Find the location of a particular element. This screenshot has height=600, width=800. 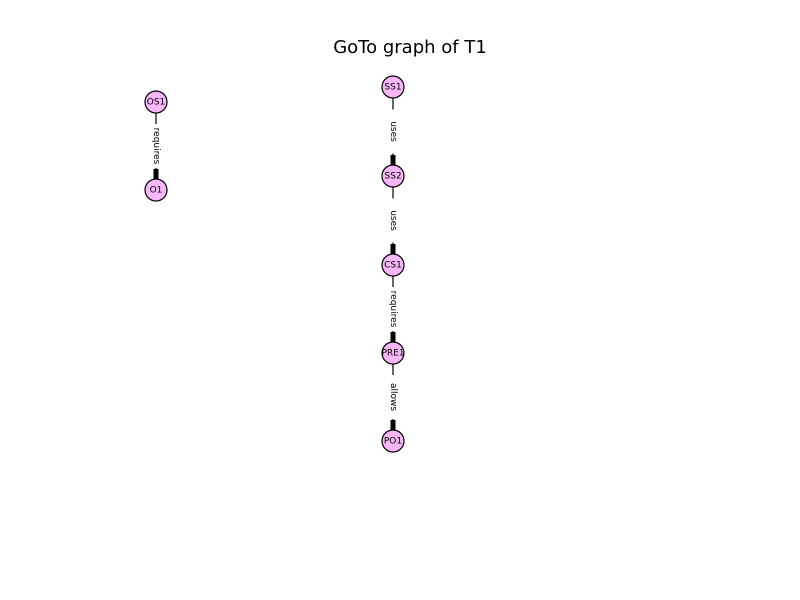

node-o1: O1 is located at coordinates (156, 190).